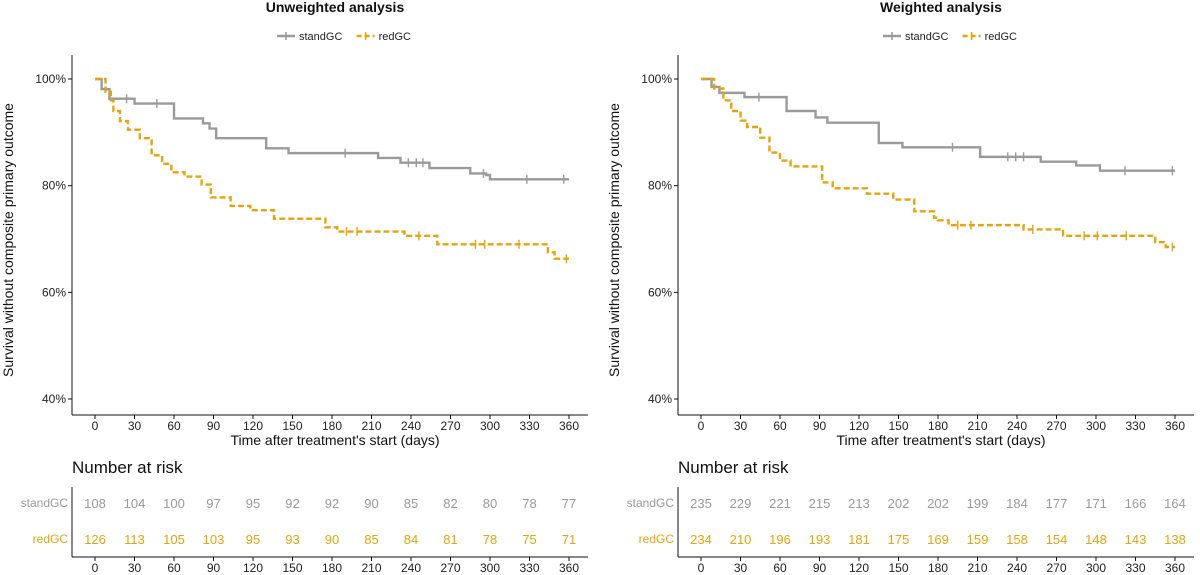 The height and width of the screenshot is (575, 1200). I want to click on risk-value-standGC: 104, so click(135, 503).